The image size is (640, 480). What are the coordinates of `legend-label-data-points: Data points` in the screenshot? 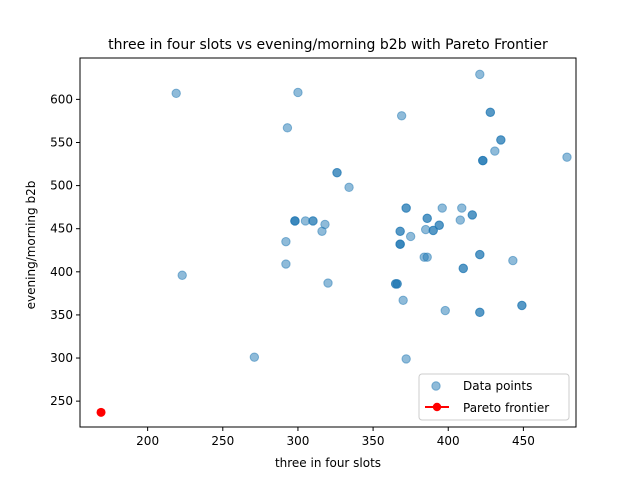 It's located at (497, 386).